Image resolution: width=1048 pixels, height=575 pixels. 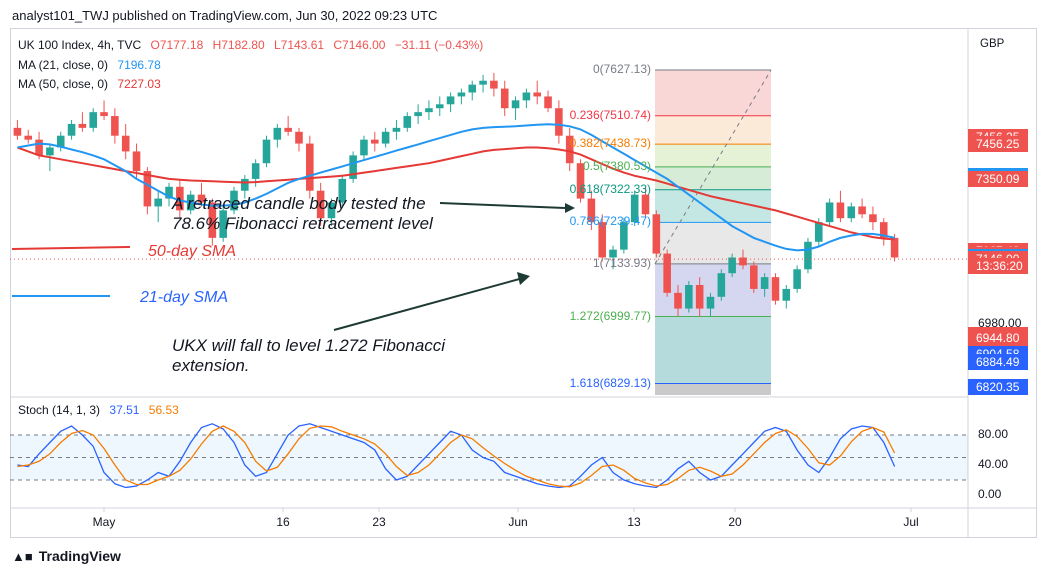 I want to click on fib-trend-line, so click(x=713, y=167).